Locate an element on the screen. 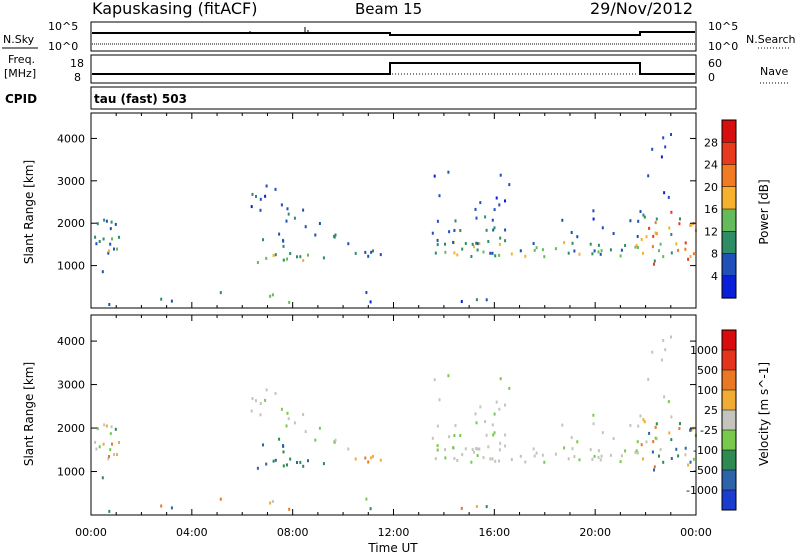  velocity-xlabel: Time UT is located at coordinates (392, 547).